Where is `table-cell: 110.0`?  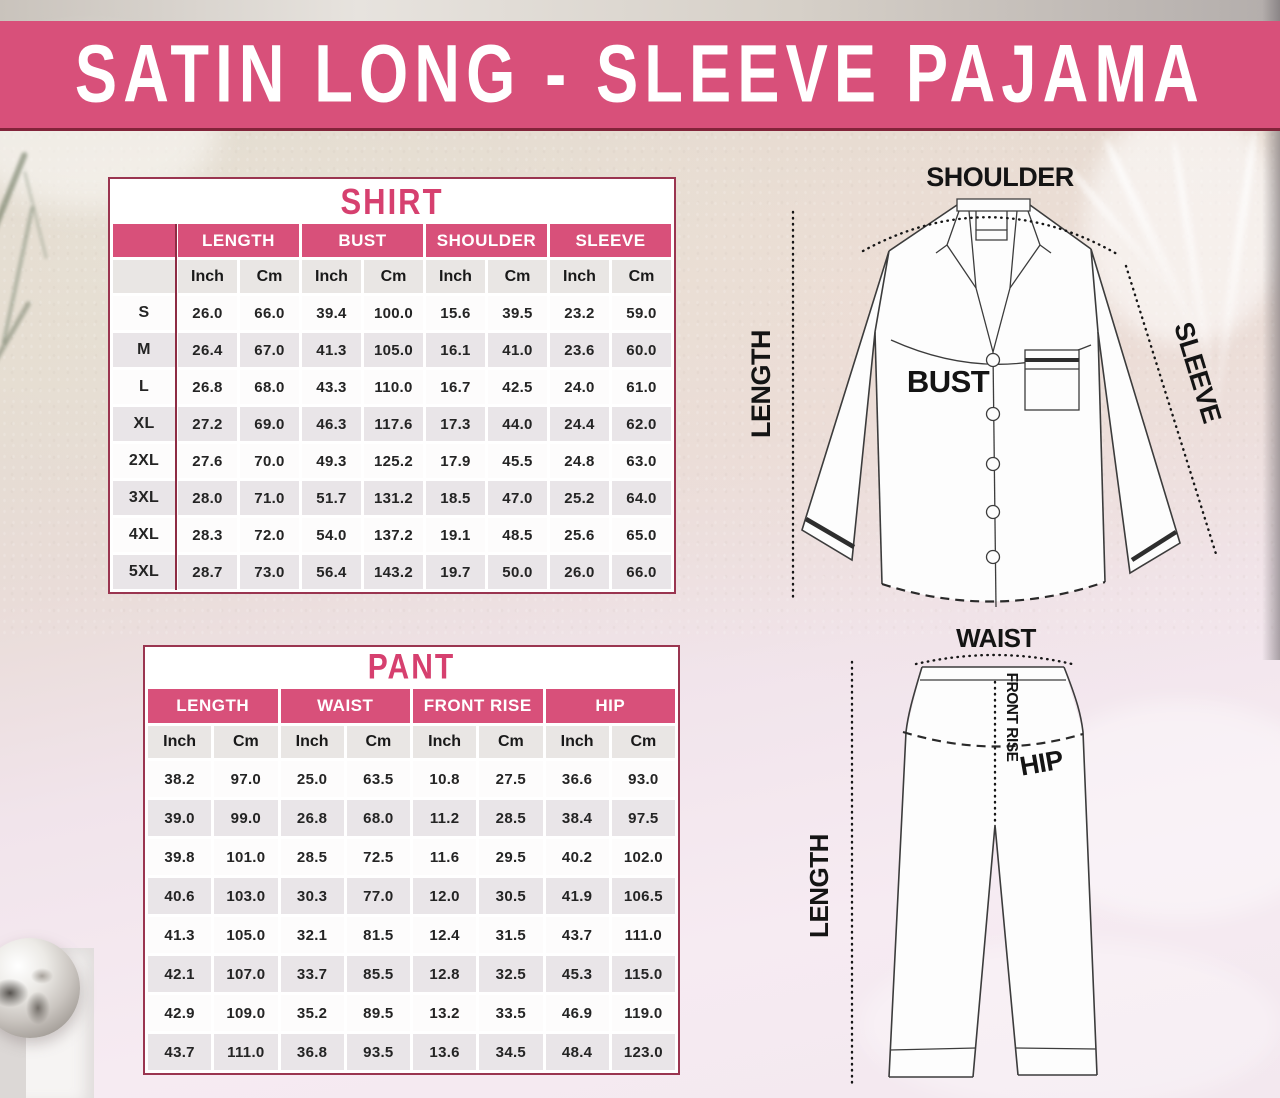
table-cell: 110.0 is located at coordinates (393, 387).